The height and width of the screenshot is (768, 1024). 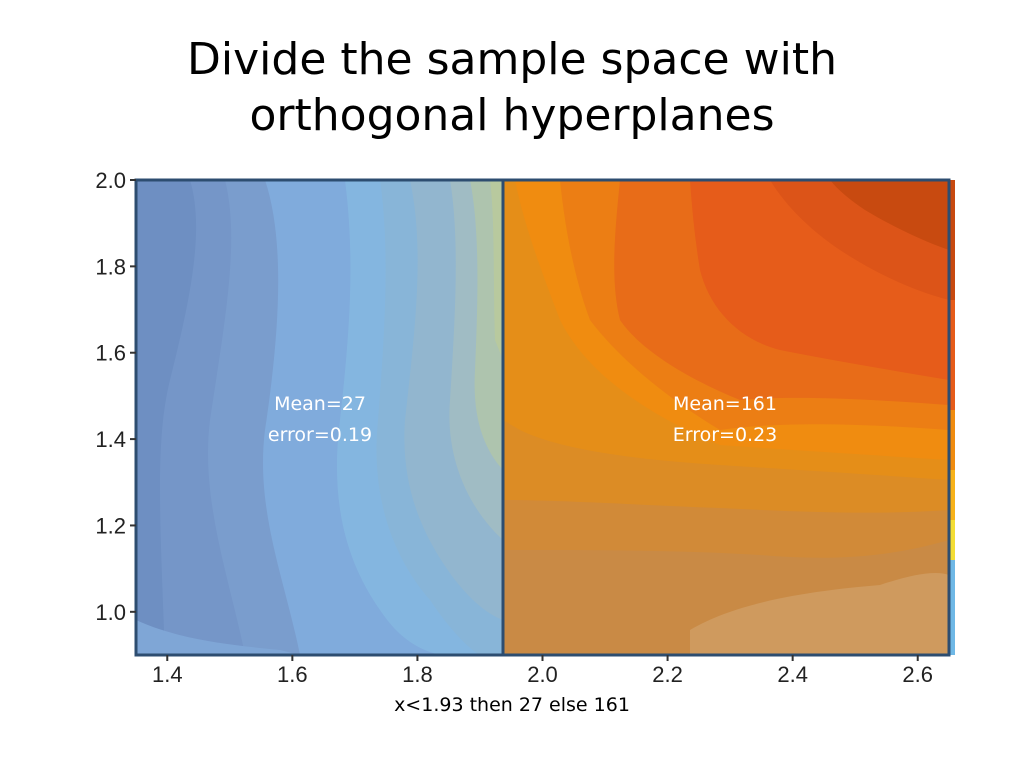 What do you see at coordinates (292, 674) in the screenshot?
I see `x-tick-label: 1.6` at bounding box center [292, 674].